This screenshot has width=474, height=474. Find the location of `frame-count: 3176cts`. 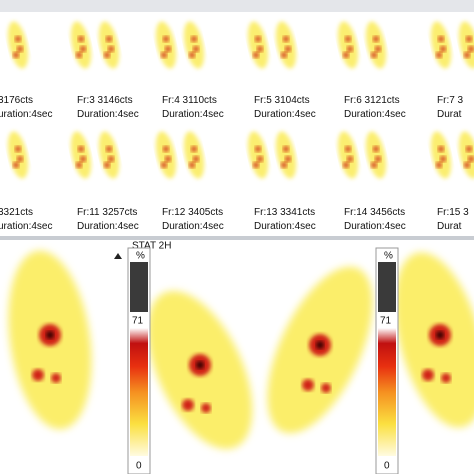

frame-count: 3176cts is located at coordinates (16, 100).